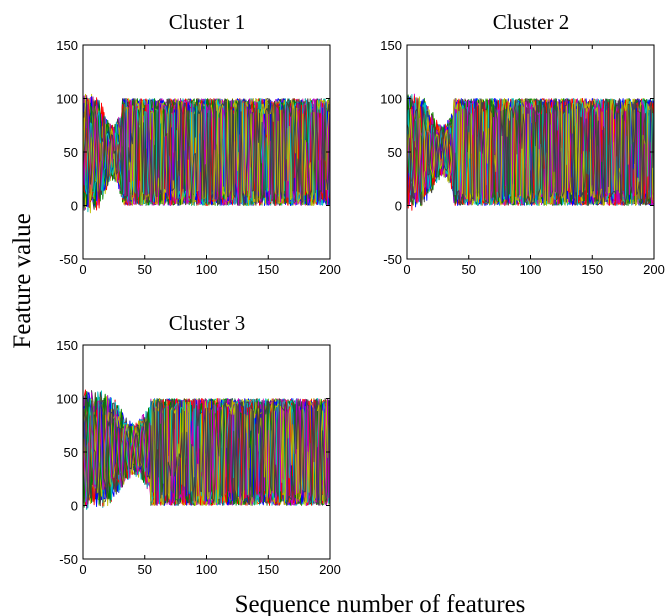 The height and width of the screenshot is (616, 671). I want to click on panel-title: Cluster 2, so click(531, 22).